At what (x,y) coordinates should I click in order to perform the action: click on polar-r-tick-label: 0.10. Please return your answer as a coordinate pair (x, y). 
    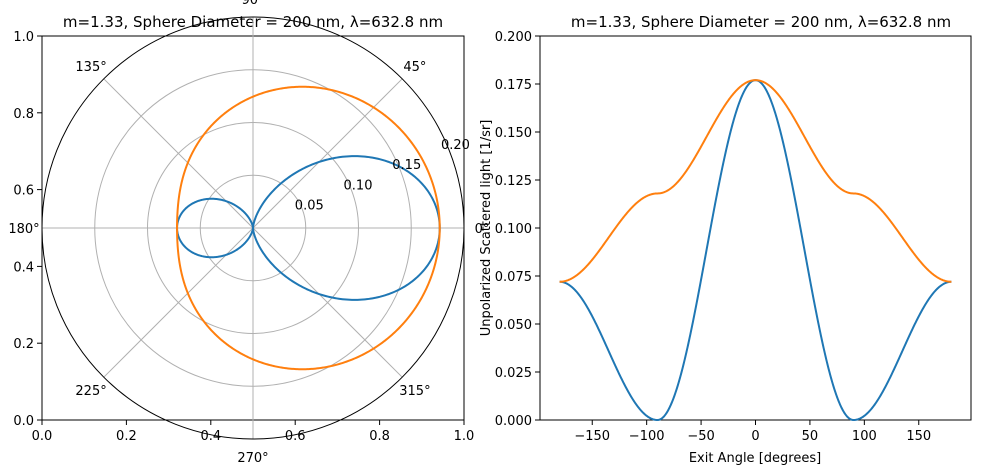
    Looking at the image, I should click on (358, 185).